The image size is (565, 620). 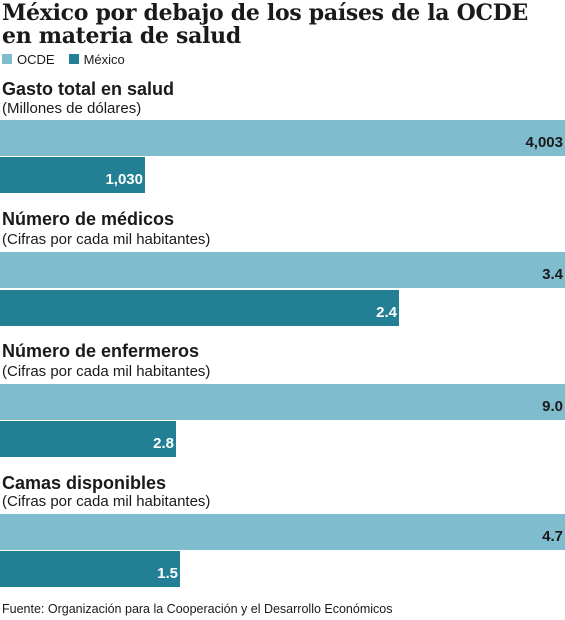 What do you see at coordinates (552, 536) in the screenshot?
I see `bar-label-ocde-camas: 4.7` at bounding box center [552, 536].